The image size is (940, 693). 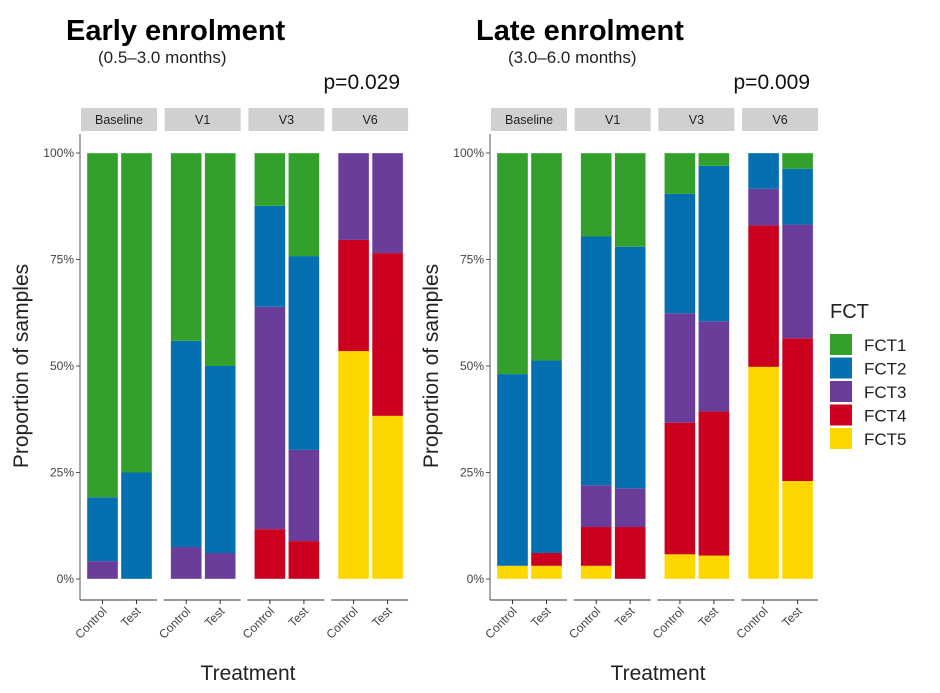 What do you see at coordinates (572, 57) in the screenshot?
I see `panel-subtitle: (3.0–6.0 months)` at bounding box center [572, 57].